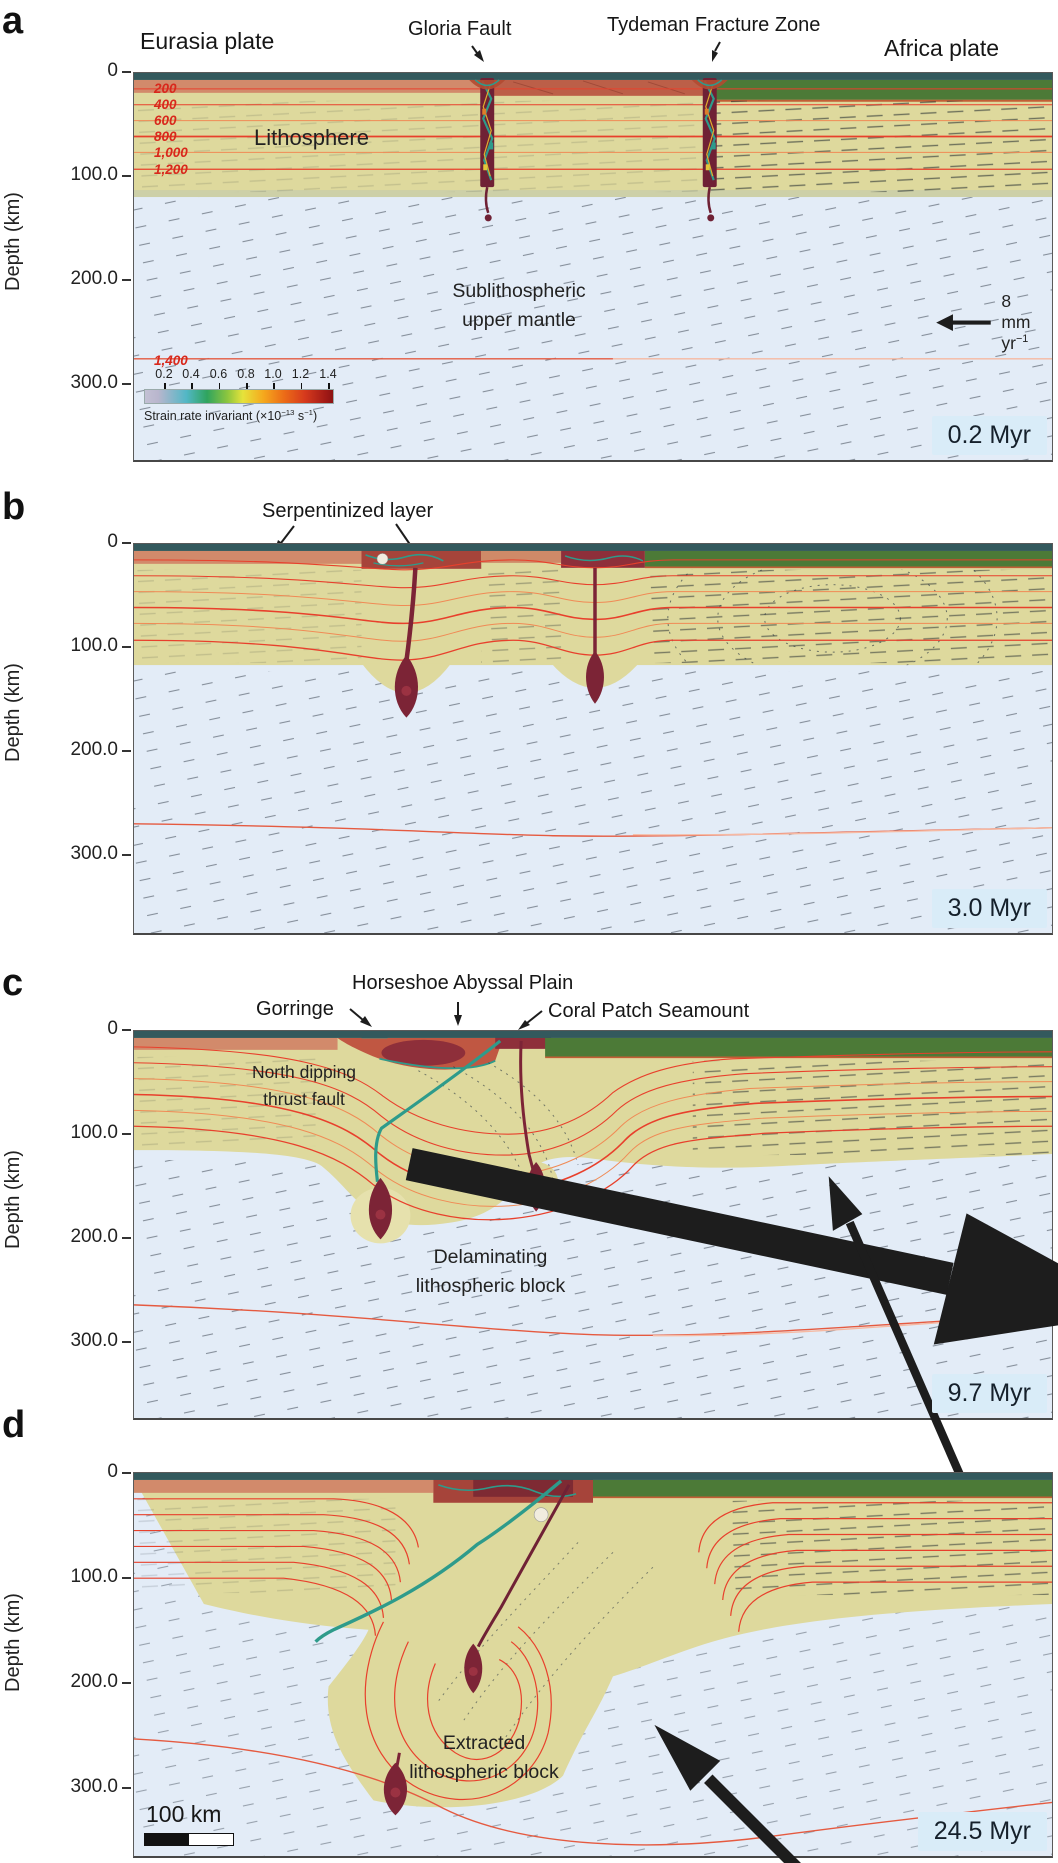 This screenshot has height=1863, width=1058. Describe the element at coordinates (13, 983) in the screenshot. I see `panel-c-letter: c` at that location.